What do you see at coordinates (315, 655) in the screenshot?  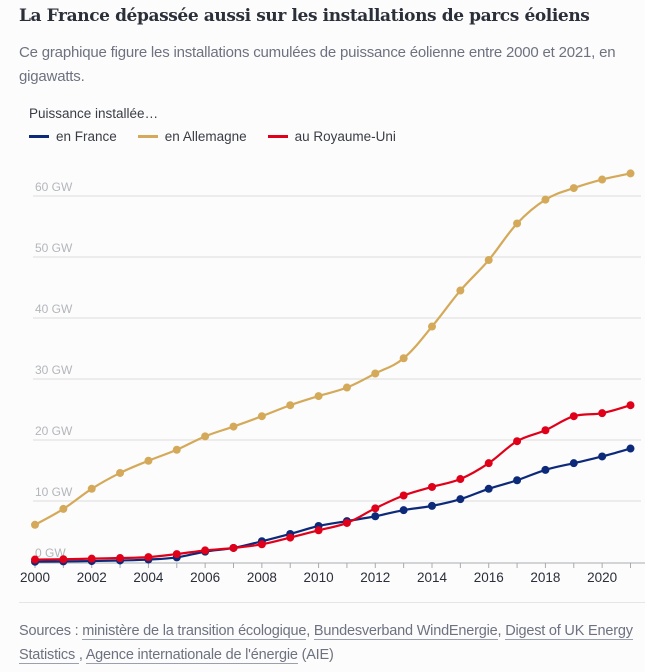 I see `sources-suffix: (AIE)` at bounding box center [315, 655].